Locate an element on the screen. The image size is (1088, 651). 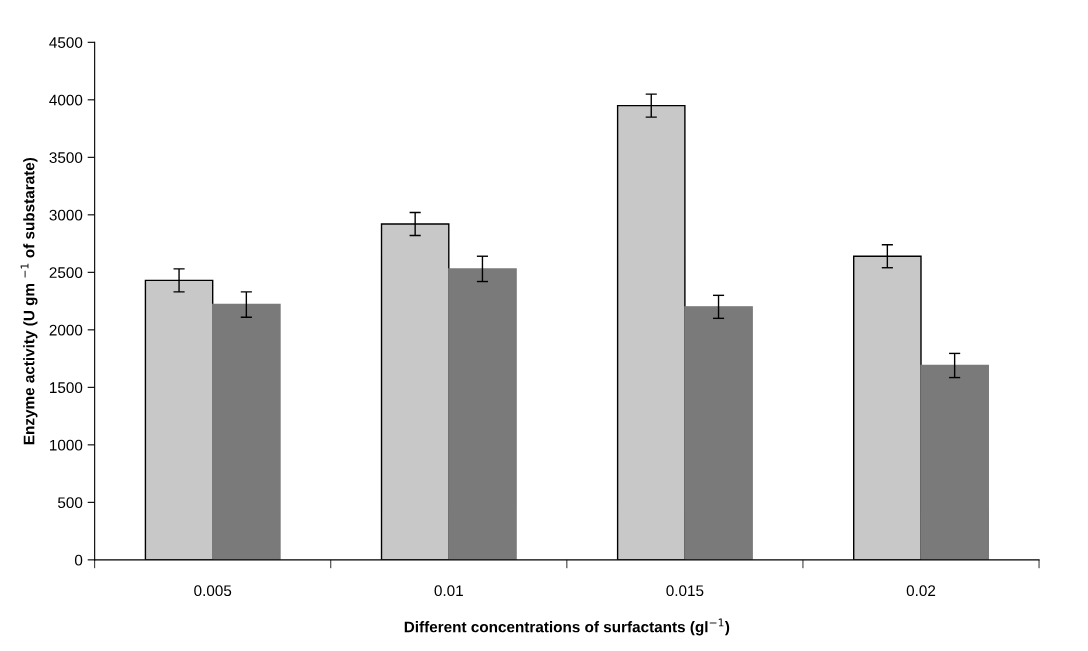
y-tick-label: 2000 is located at coordinates (66, 330).